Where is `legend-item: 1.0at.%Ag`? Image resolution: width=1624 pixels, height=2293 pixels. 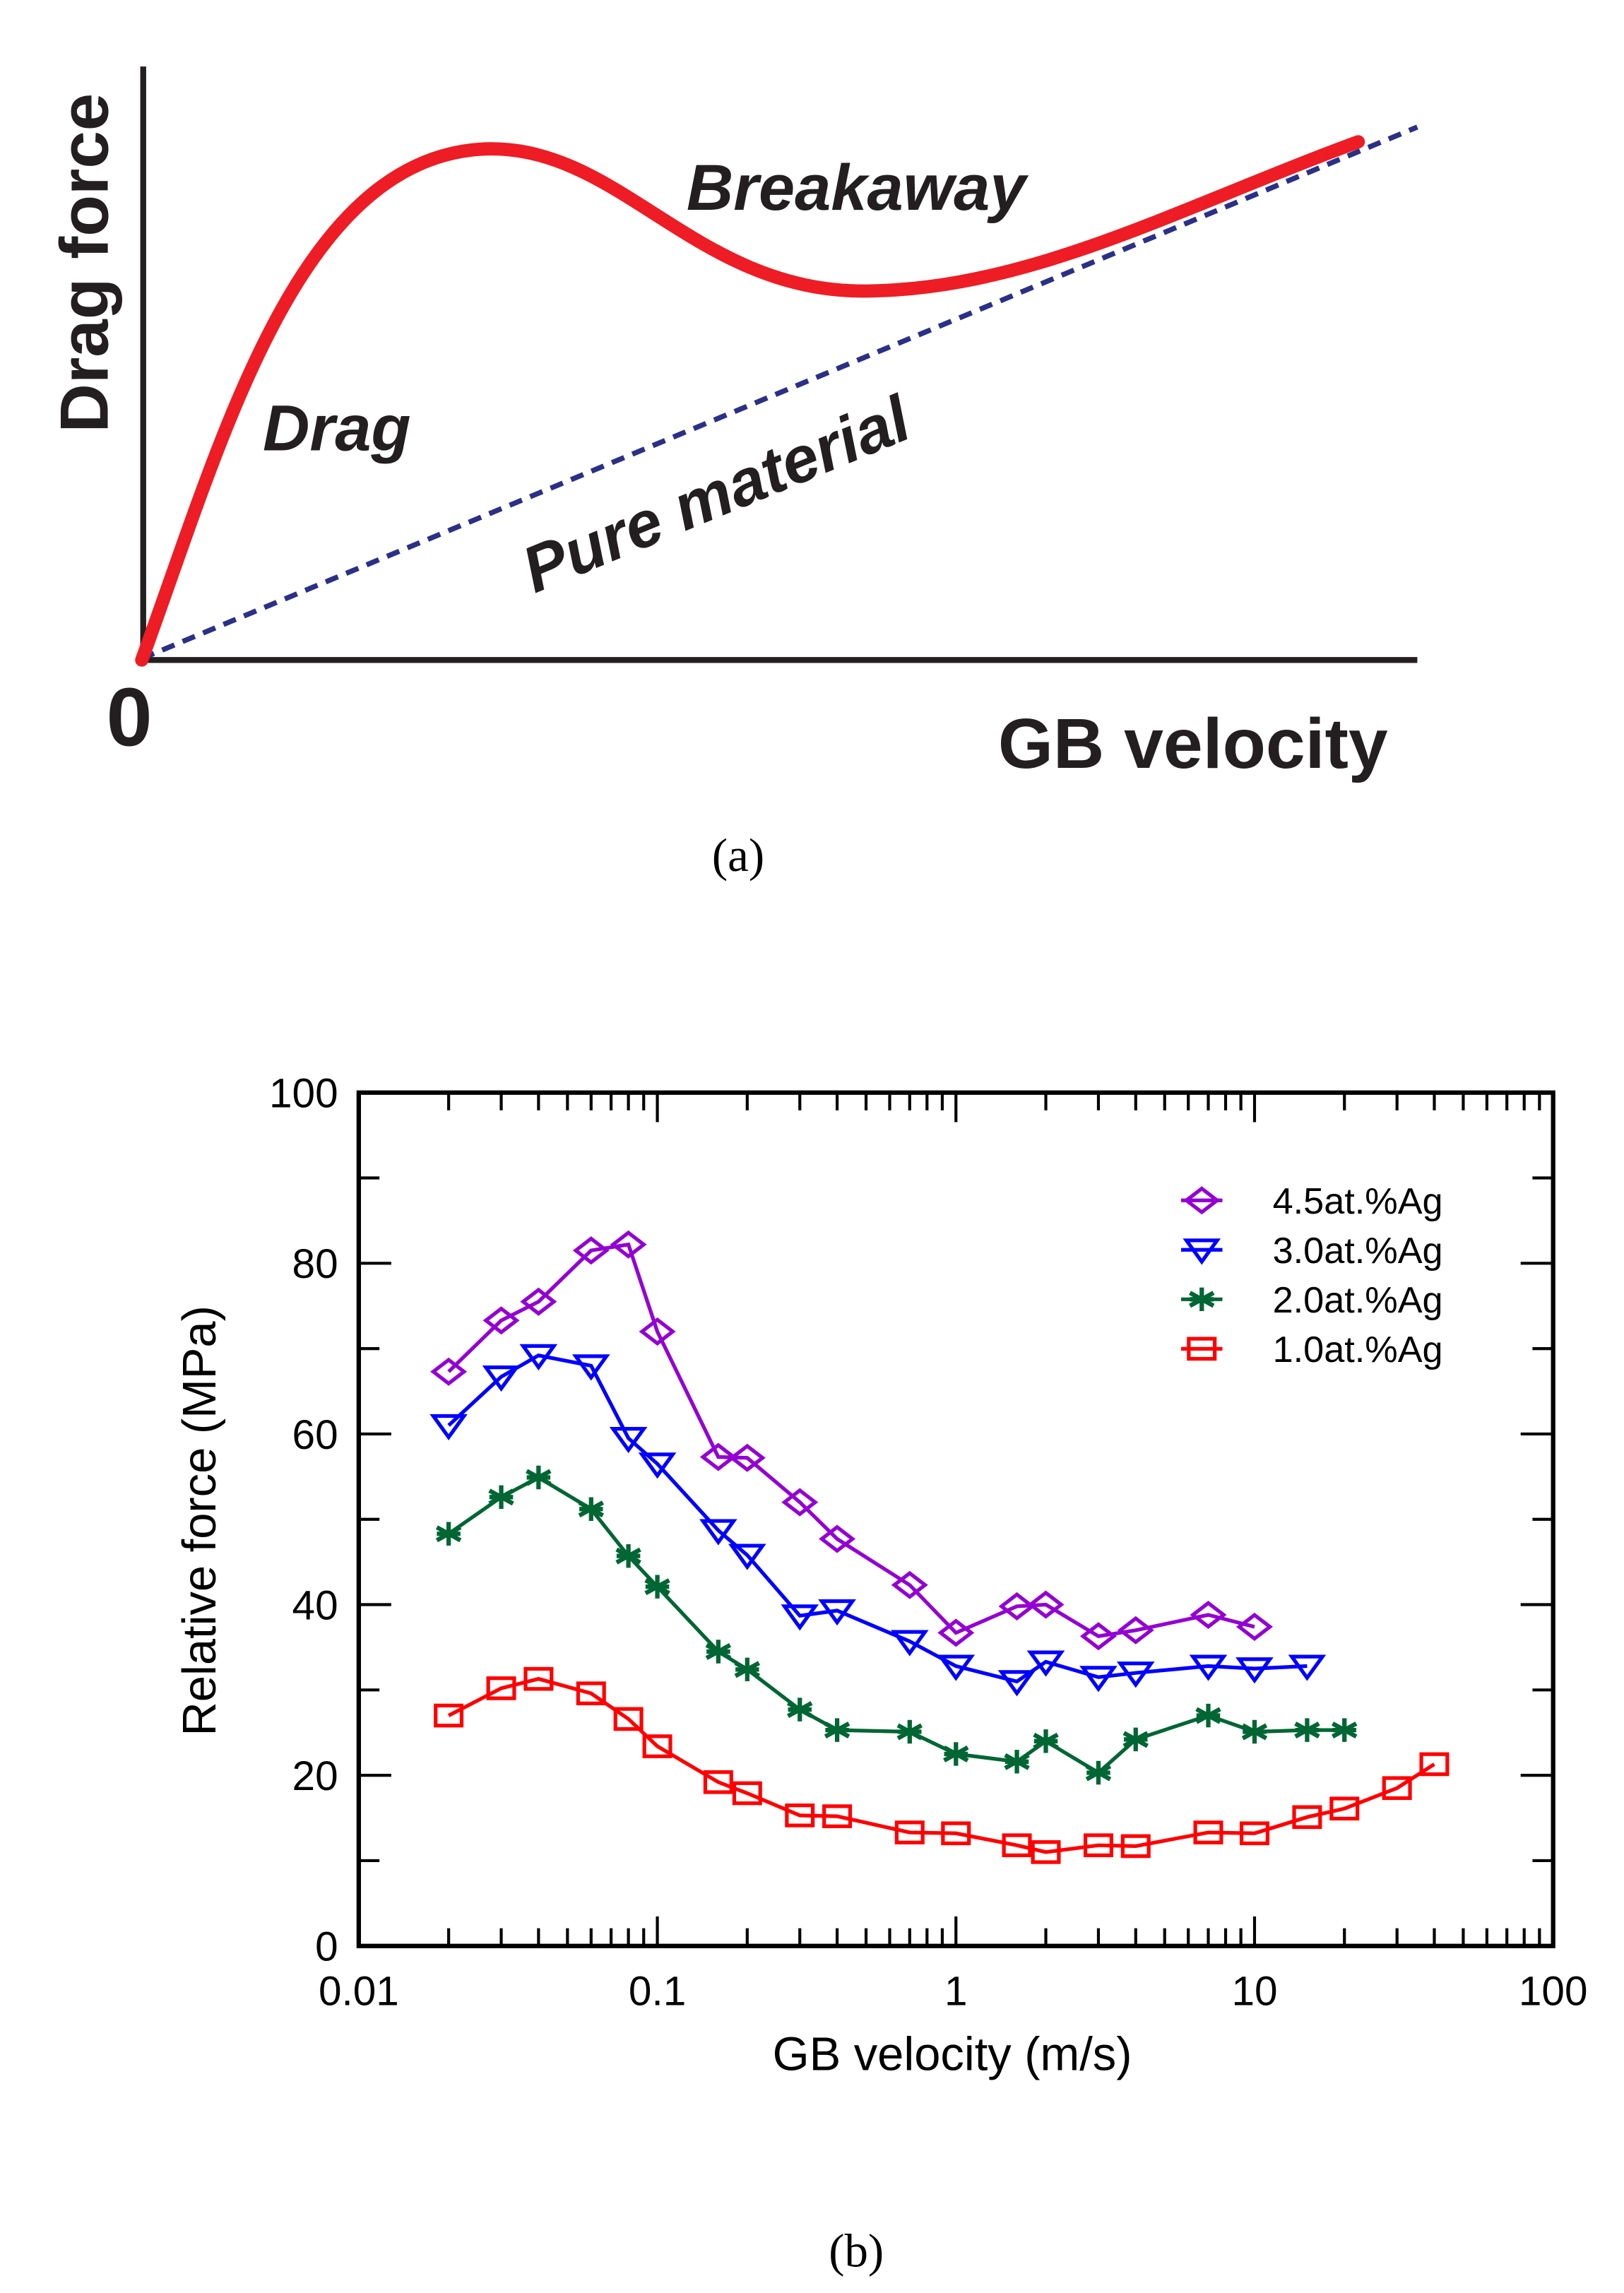
legend-item: 1.0at.%Ag is located at coordinates (1312, 1349).